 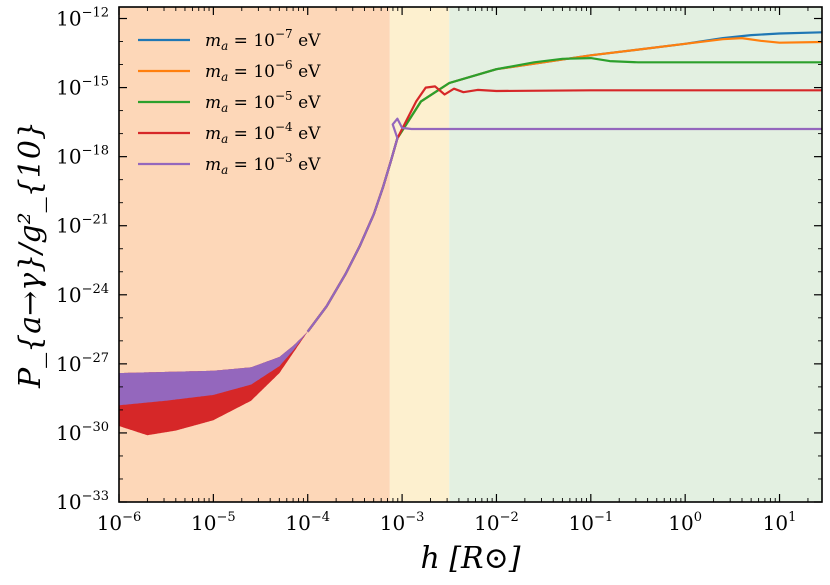 What do you see at coordinates (402, 522) in the screenshot?
I see `x-tick-label: 10⁻³` at bounding box center [402, 522].